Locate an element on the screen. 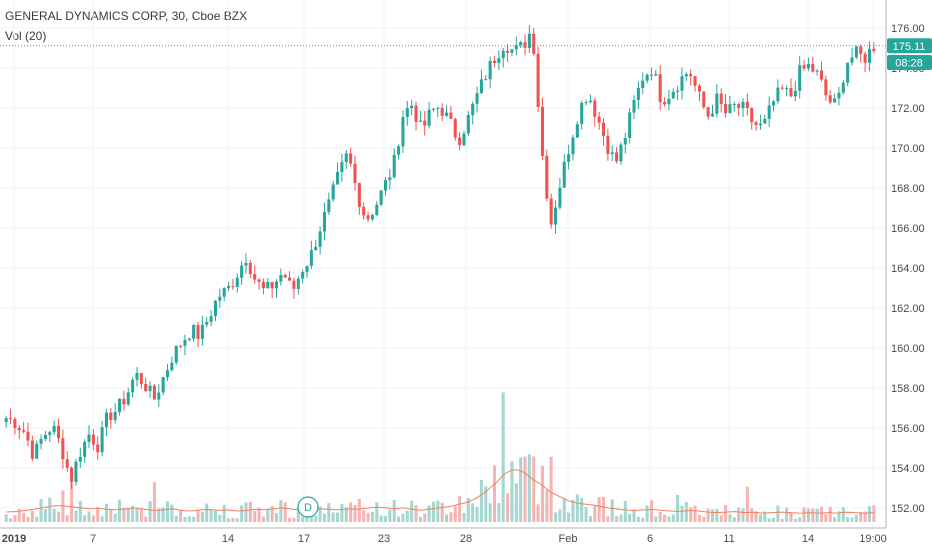  dividend-marker-label: D is located at coordinates (308, 508).